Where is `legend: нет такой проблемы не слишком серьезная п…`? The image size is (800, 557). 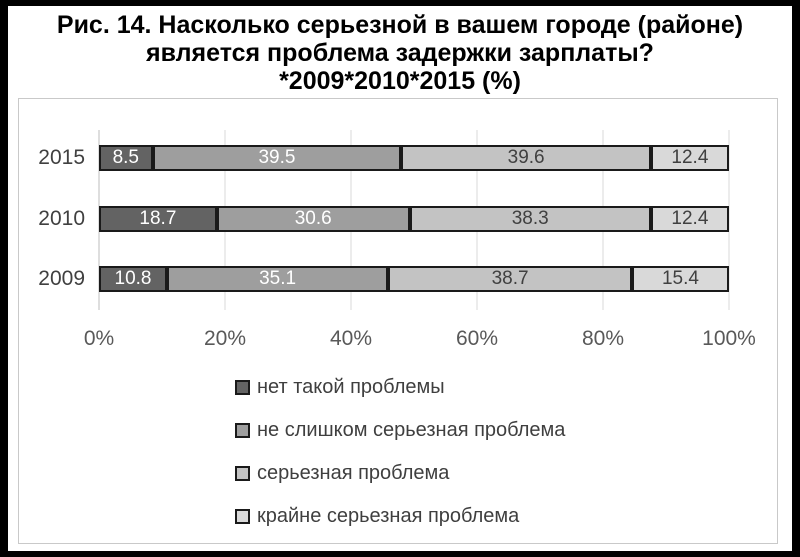 legend: нет такой проблемы не слишком серьезная п… is located at coordinates (400, 461).